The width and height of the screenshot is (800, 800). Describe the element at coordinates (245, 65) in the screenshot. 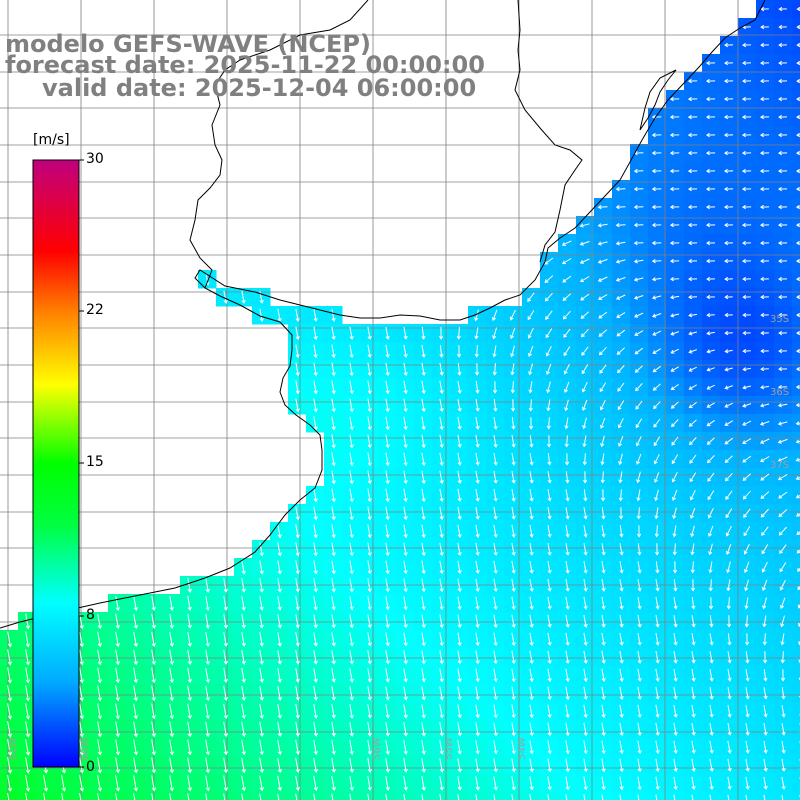

I see `title-forecast-date: forecast date: 2025-11-22 00:00:00` at that location.